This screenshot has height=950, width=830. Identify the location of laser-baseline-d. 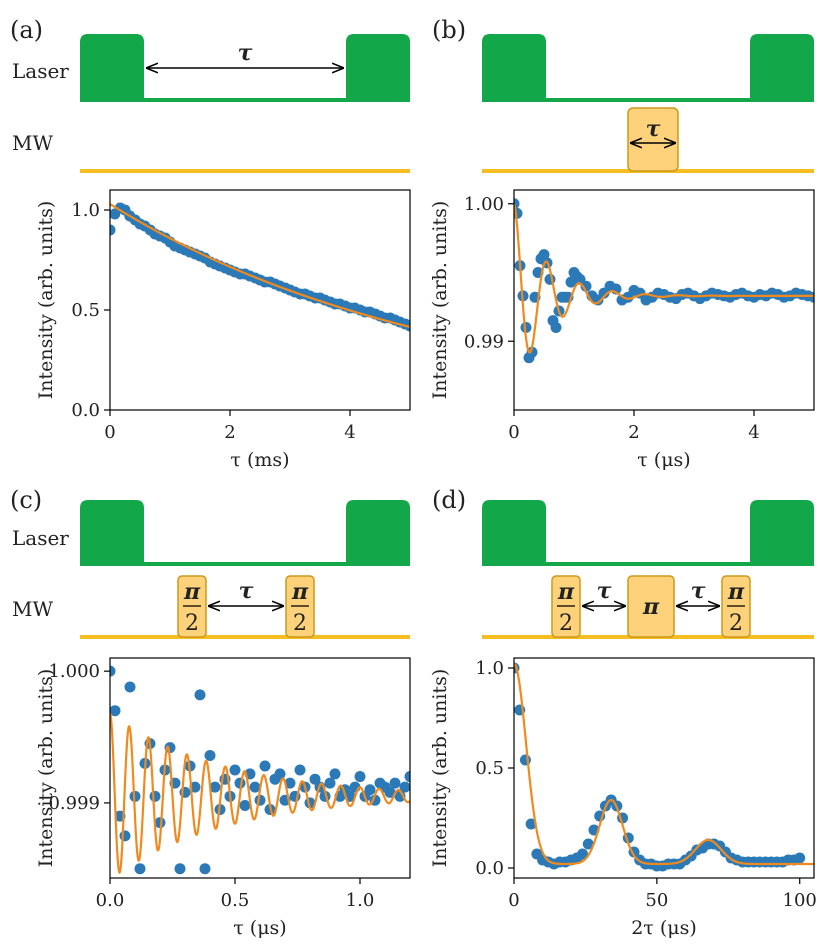
(648, 564).